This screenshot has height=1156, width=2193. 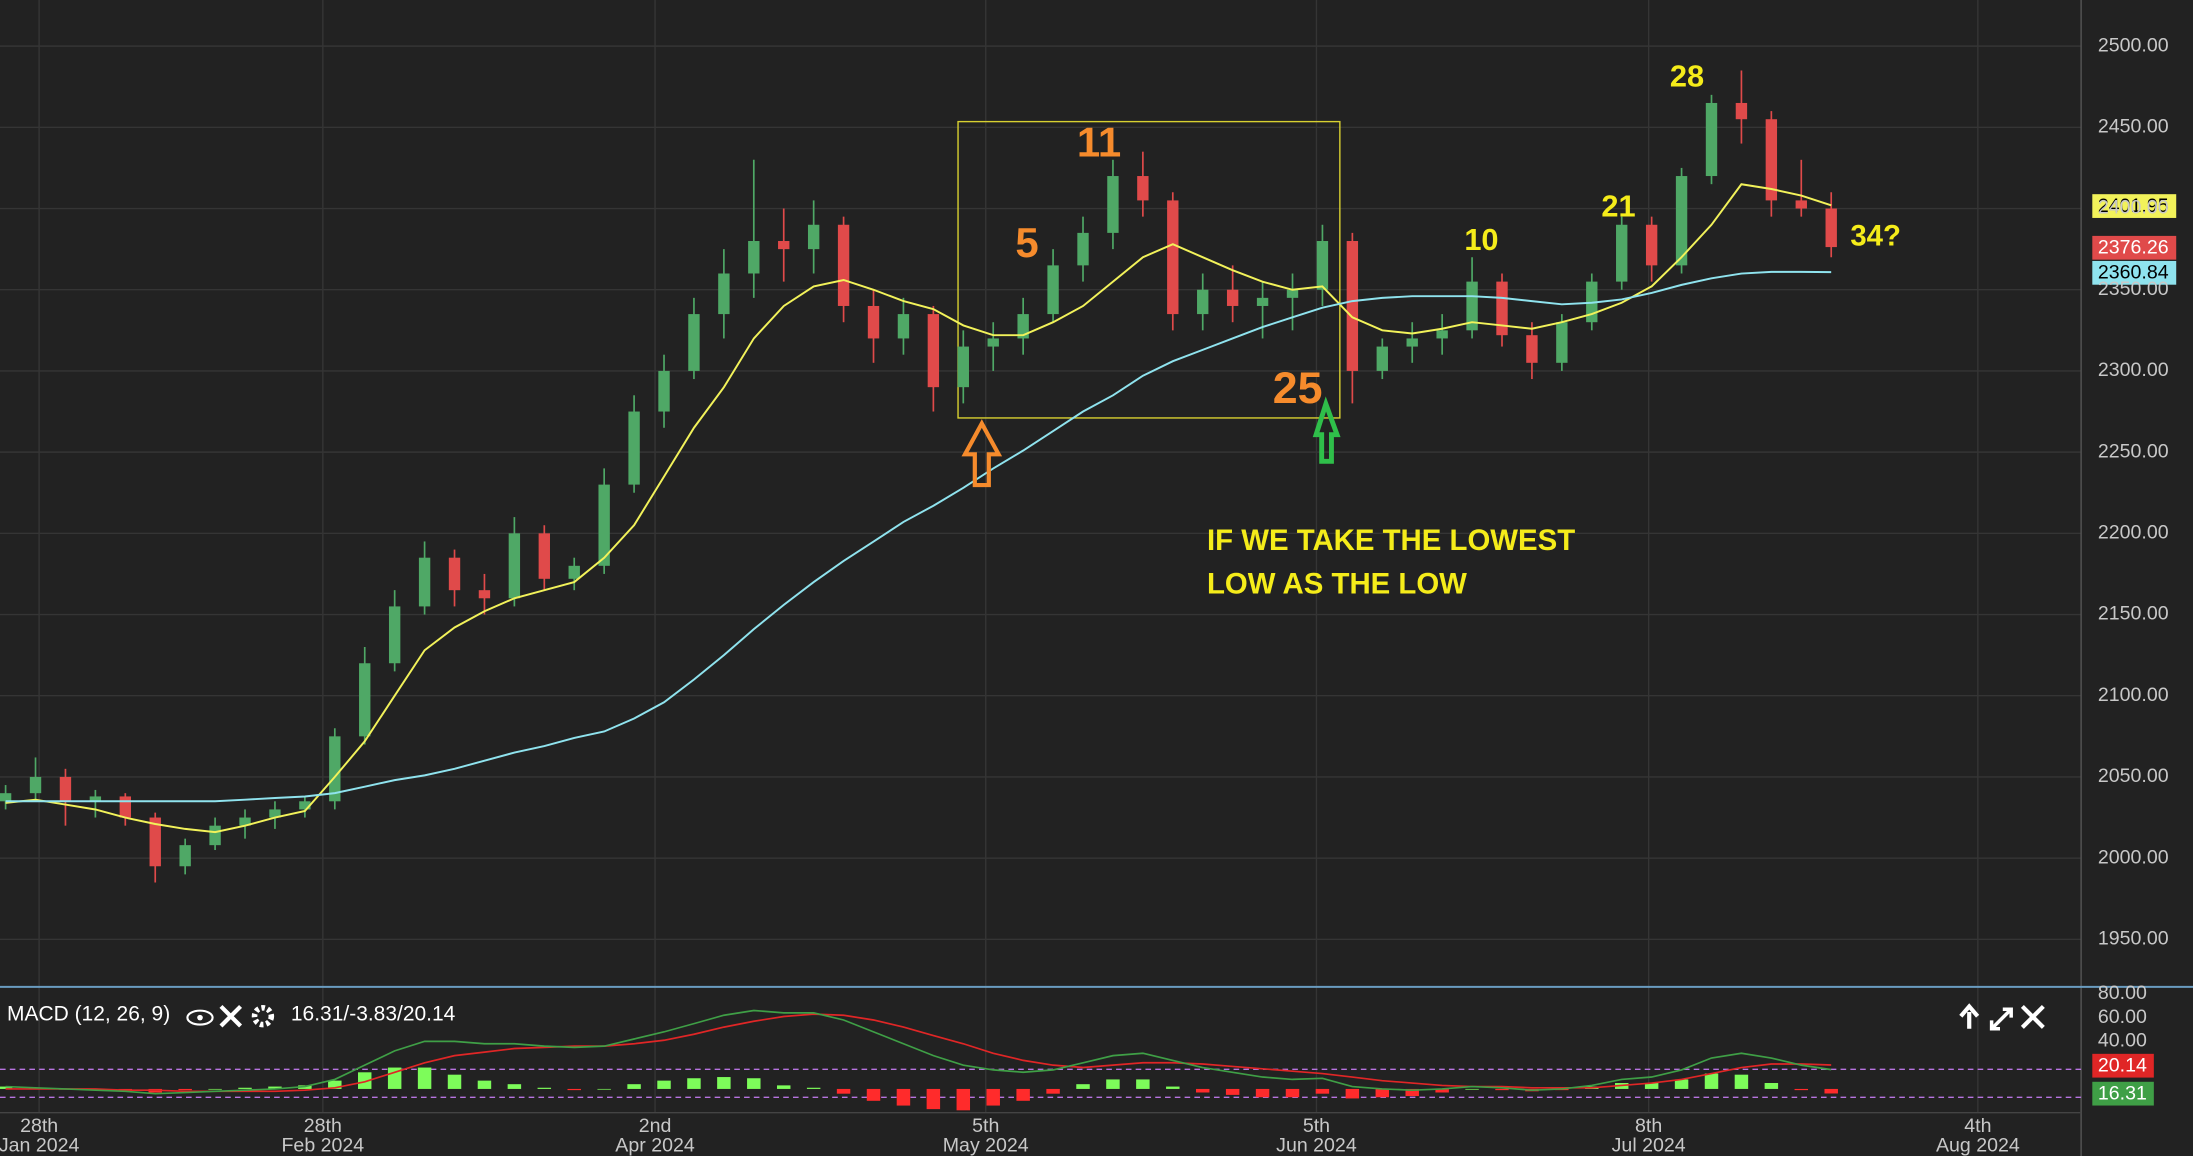 I want to click on maximize-icon, so click(x=2001, y=1019).